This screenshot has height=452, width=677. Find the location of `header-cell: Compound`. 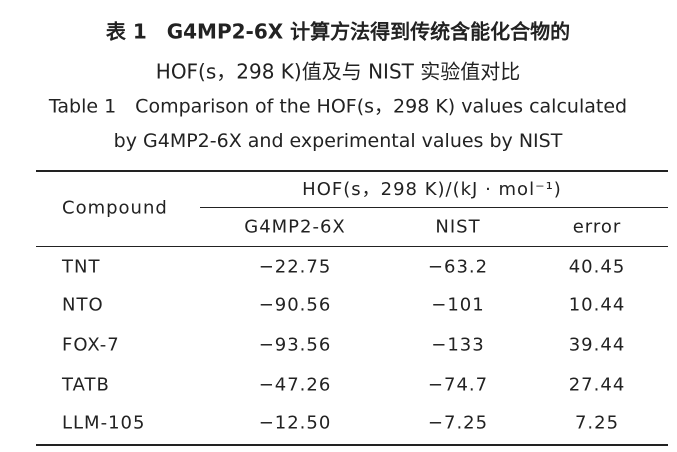

header-cell: Compound is located at coordinates (115, 208).